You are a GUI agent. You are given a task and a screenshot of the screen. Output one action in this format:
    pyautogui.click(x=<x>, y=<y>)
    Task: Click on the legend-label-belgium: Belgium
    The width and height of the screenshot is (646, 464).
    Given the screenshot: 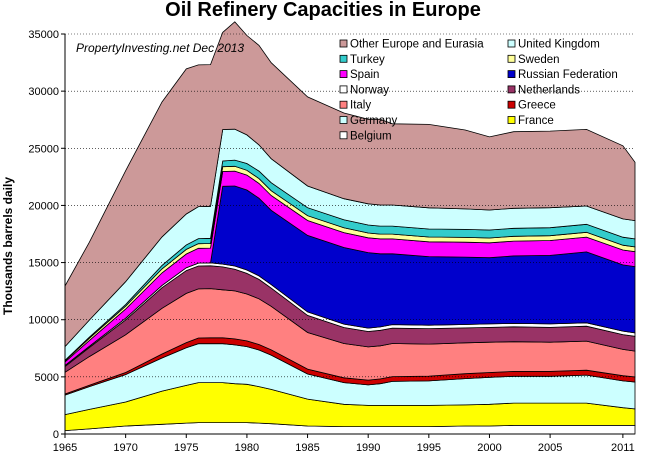 What is the action you would take?
    pyautogui.click(x=371, y=136)
    